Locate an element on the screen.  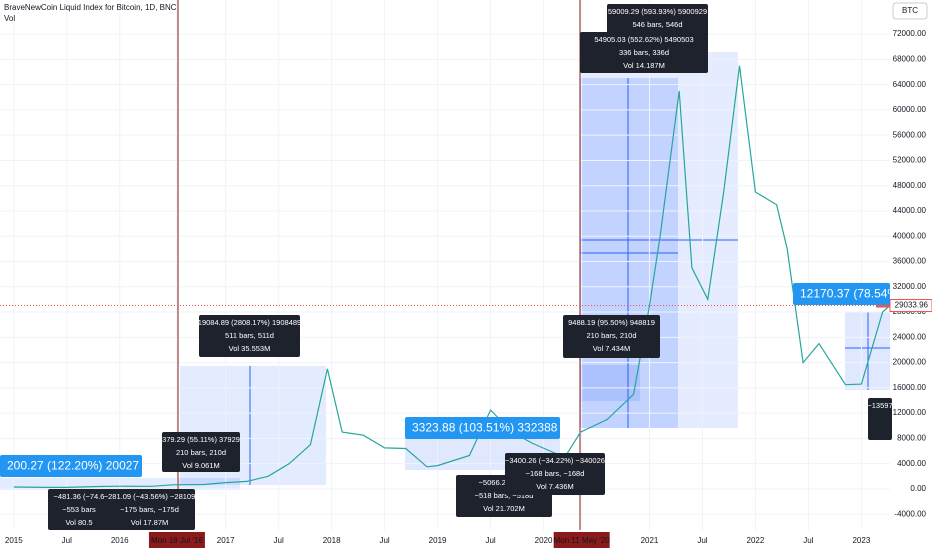
y-tick-label: 52000.00 is located at coordinates (910, 160).